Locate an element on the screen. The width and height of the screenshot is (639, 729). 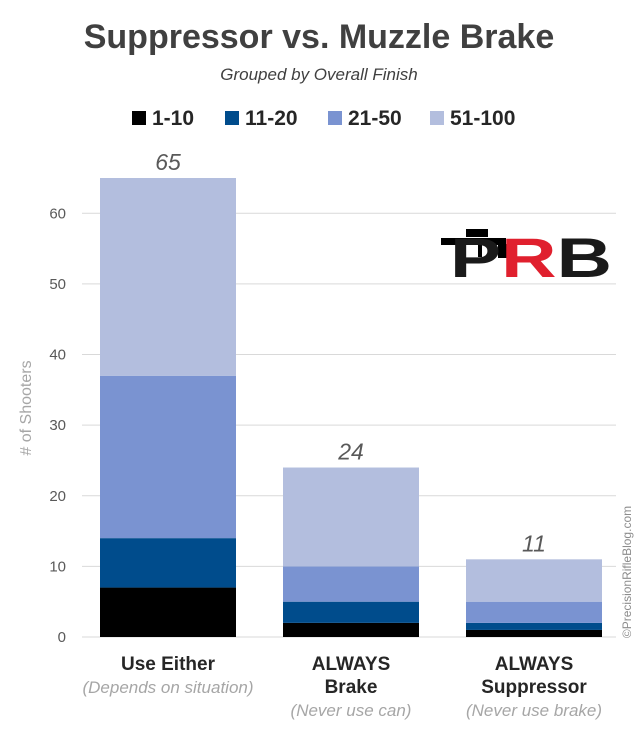
legend-item: 21-50 is located at coordinates (365, 118).